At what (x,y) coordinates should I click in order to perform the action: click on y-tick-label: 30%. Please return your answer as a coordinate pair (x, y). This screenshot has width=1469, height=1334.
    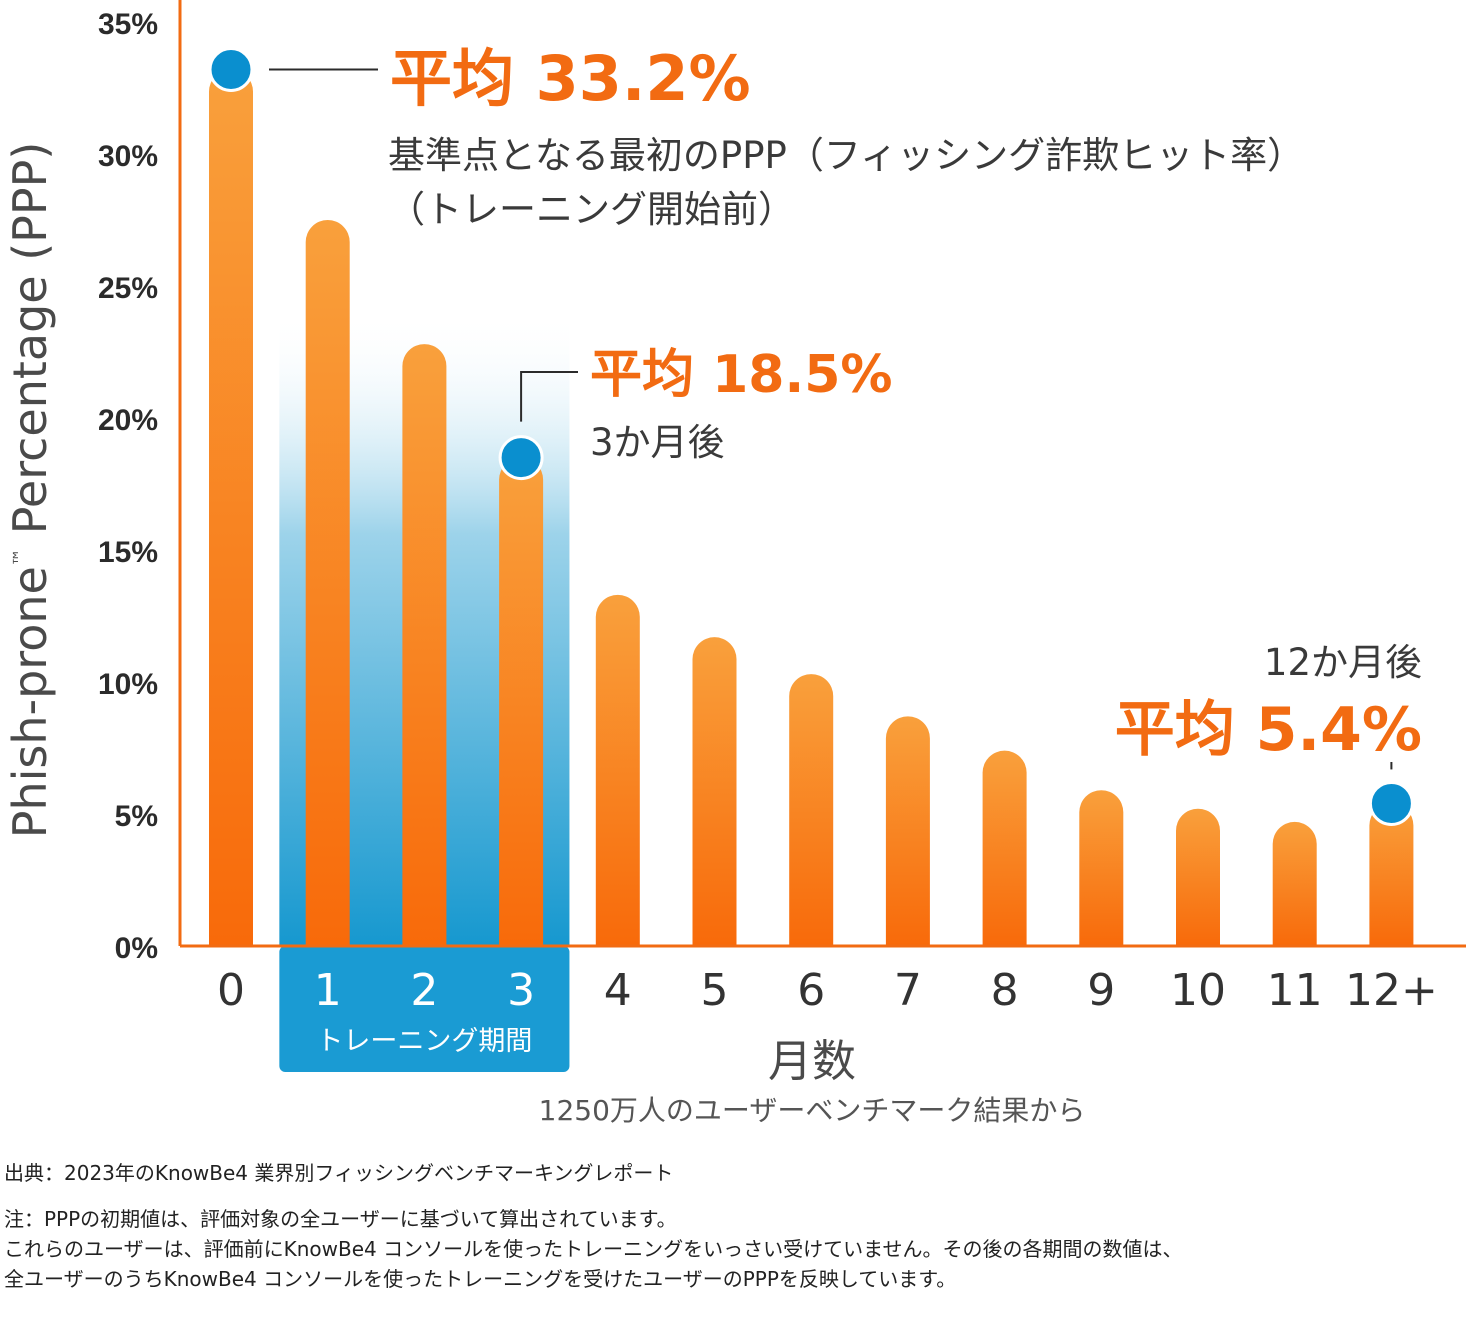
    Looking at the image, I should click on (128, 156).